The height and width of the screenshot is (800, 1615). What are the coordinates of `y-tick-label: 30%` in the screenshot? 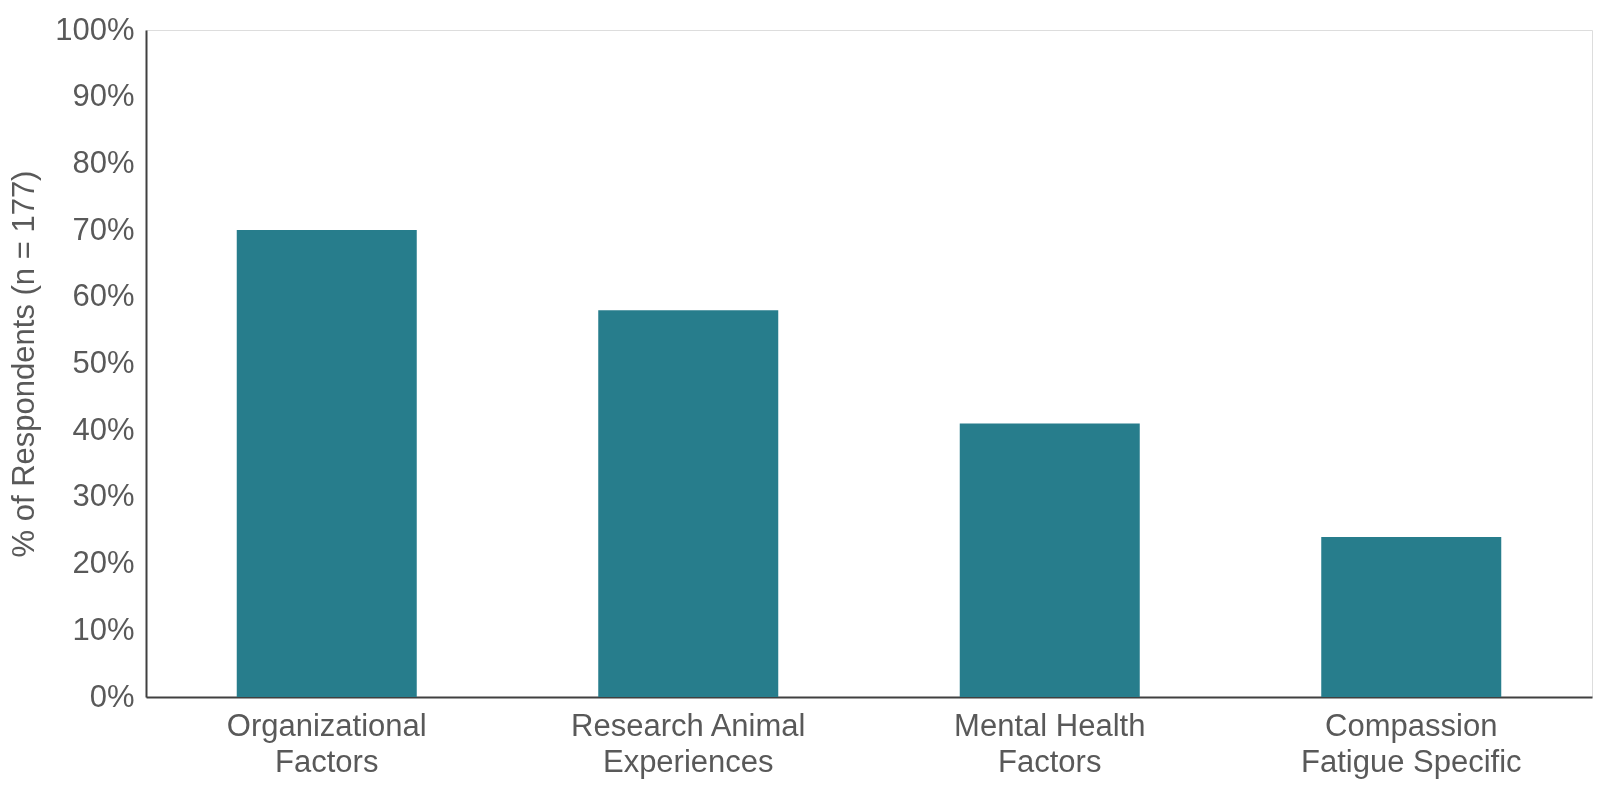 It's located at (103, 496).